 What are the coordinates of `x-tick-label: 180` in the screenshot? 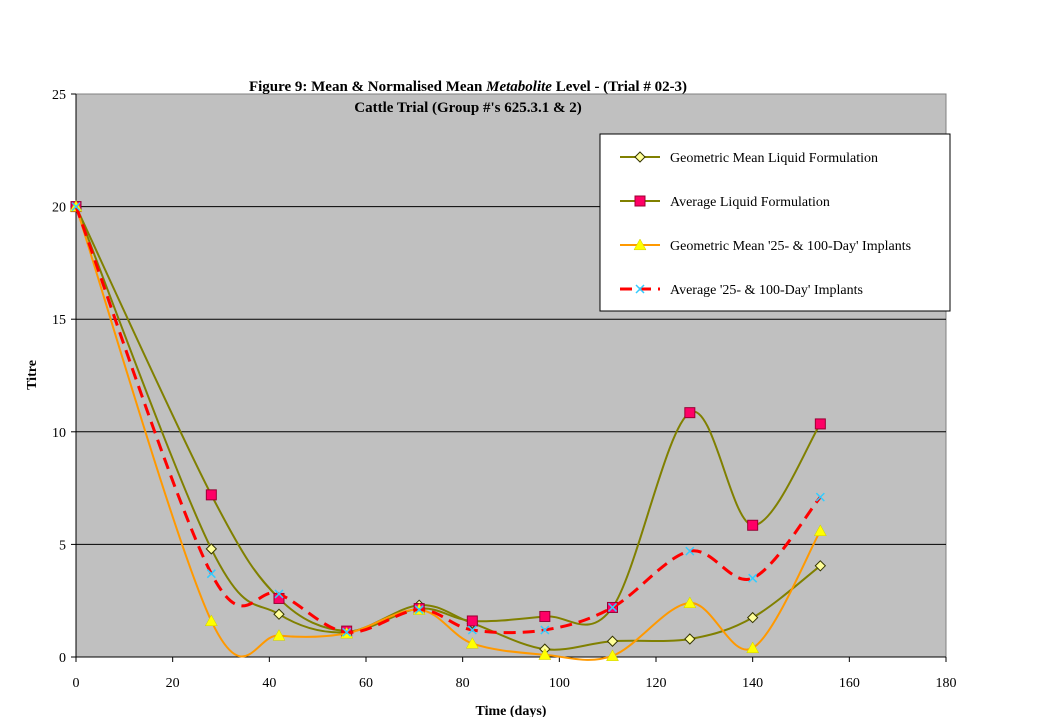 It's located at (946, 683).